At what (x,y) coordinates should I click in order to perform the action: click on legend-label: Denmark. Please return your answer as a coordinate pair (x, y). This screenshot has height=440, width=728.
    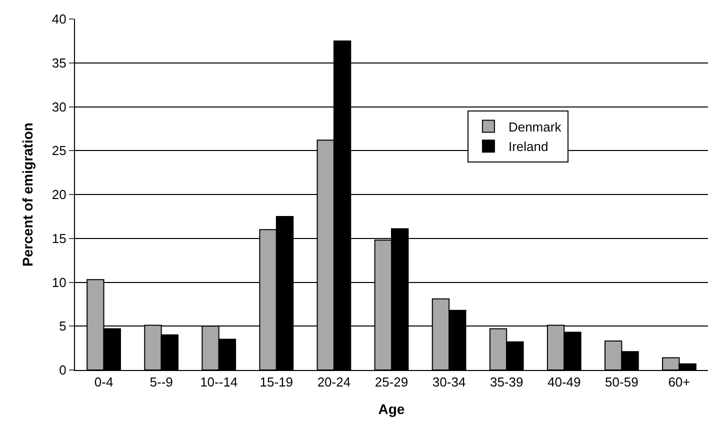
    Looking at the image, I should click on (535, 126).